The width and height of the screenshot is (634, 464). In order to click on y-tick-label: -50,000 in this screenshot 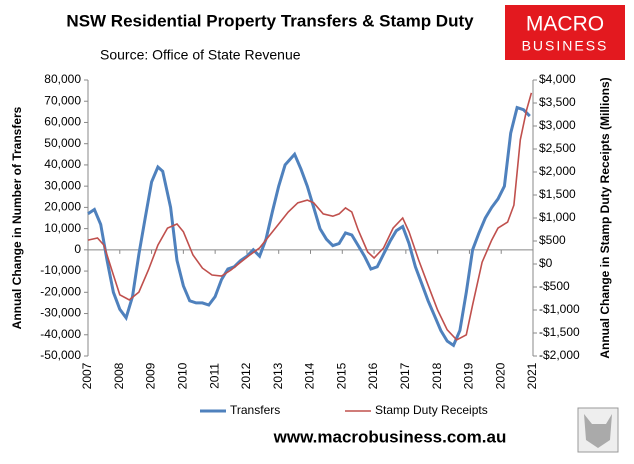, I will do `click(60, 355)`.